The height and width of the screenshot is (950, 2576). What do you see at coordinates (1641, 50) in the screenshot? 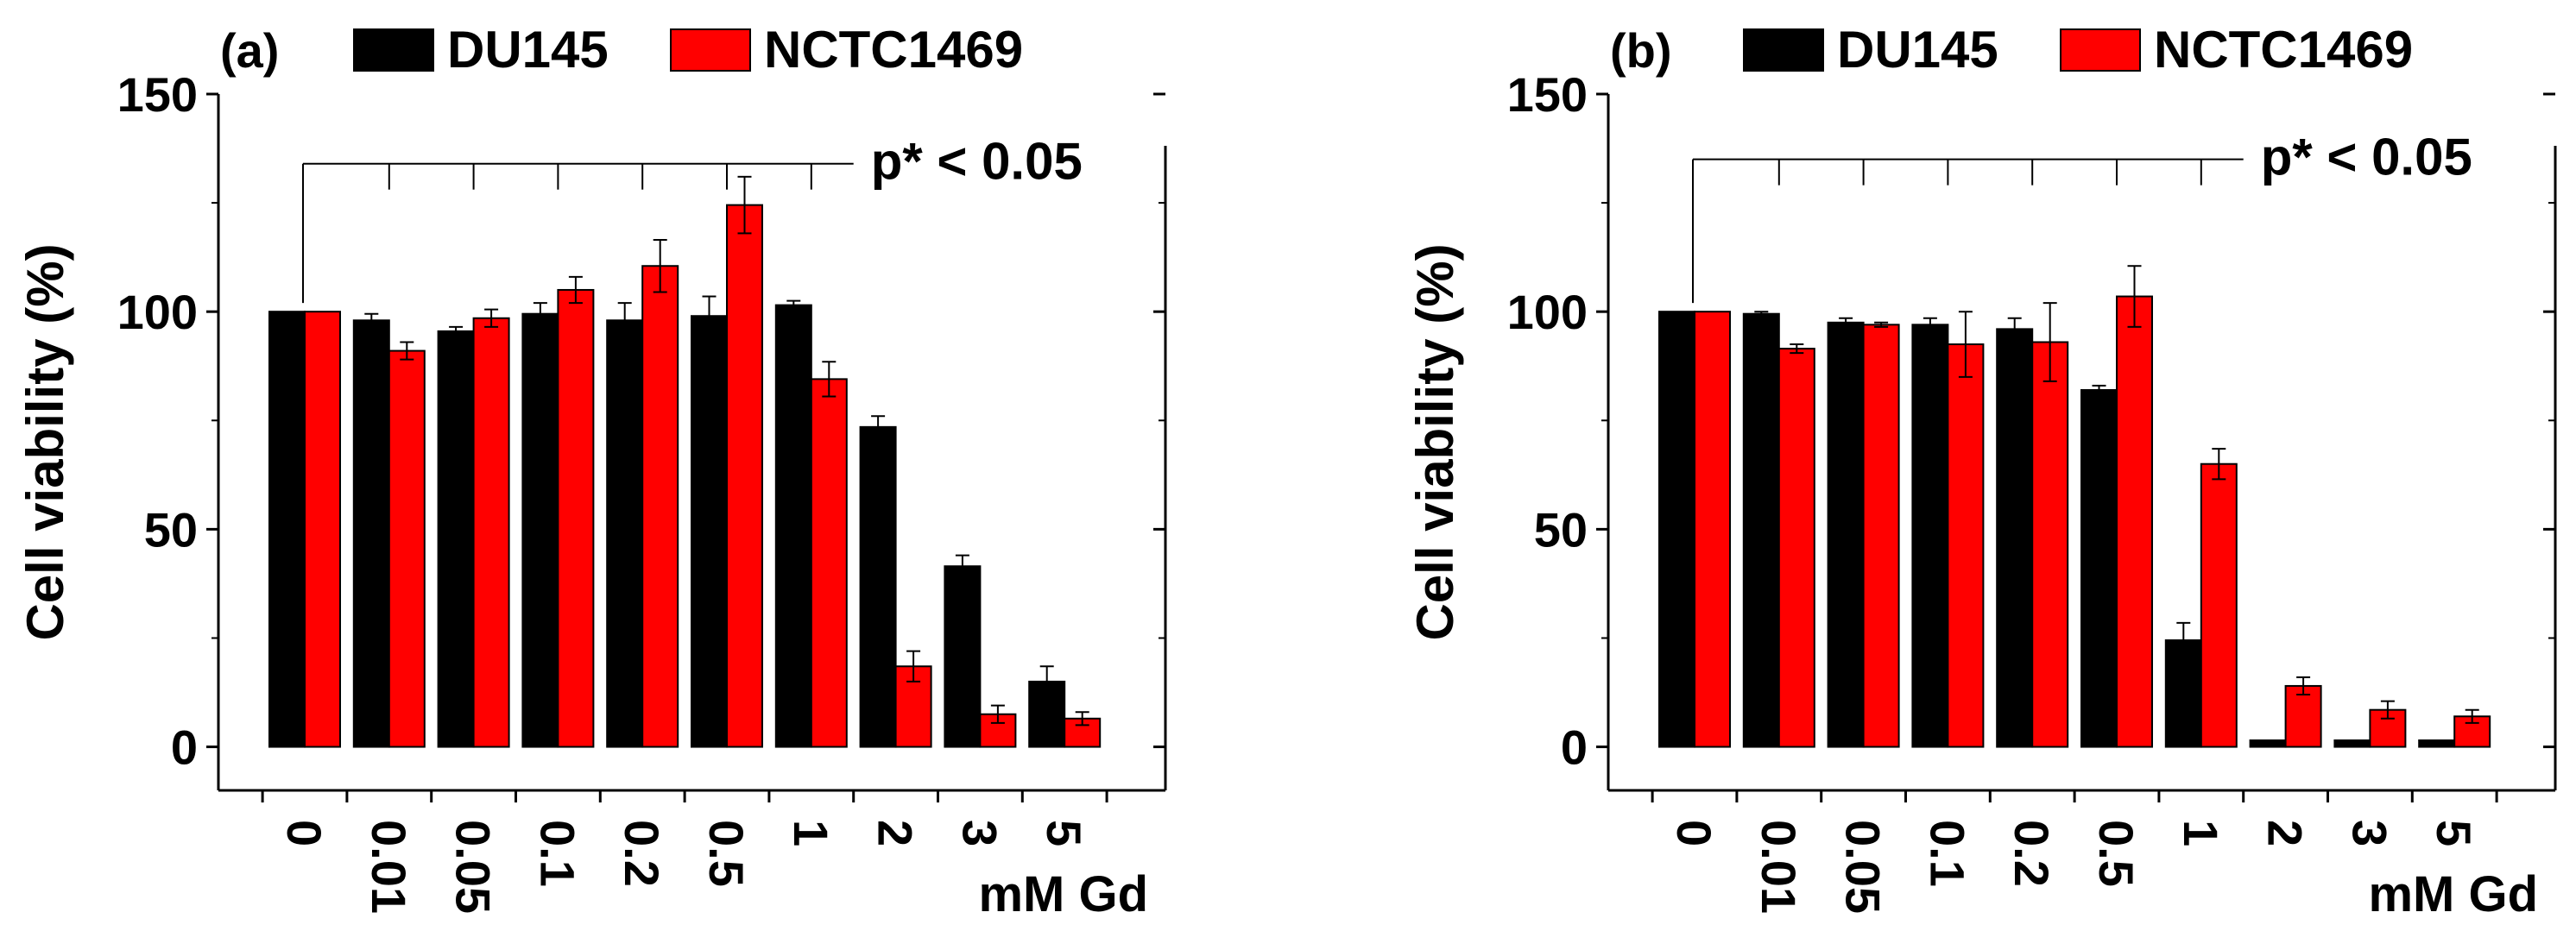
I see `panel-label: (b)` at bounding box center [1641, 50].